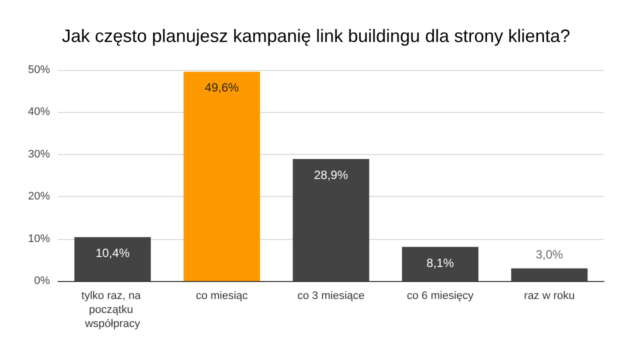 Image resolution: width=632 pixels, height=355 pixels. I want to click on x-tick-label: co 6 miesięcy, so click(440, 296).